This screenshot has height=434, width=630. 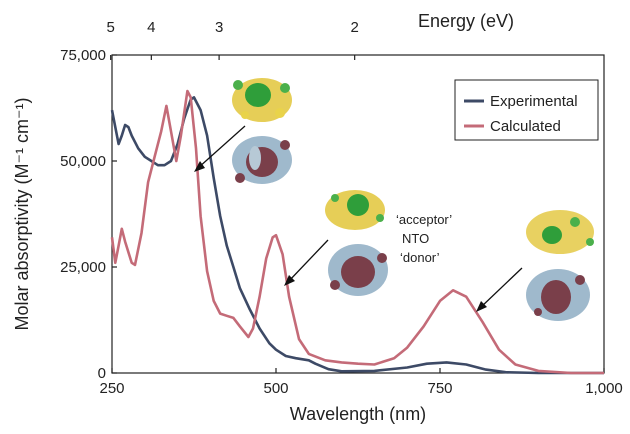 I want to click on annotation-donor: ‘donor’, so click(x=420, y=257).